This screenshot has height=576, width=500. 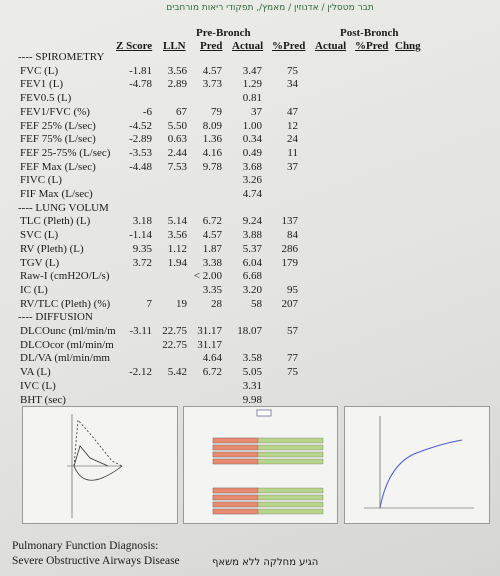 What do you see at coordinates (177, 262) in the screenshot?
I see `lln-cell: 1.94` at bounding box center [177, 262].